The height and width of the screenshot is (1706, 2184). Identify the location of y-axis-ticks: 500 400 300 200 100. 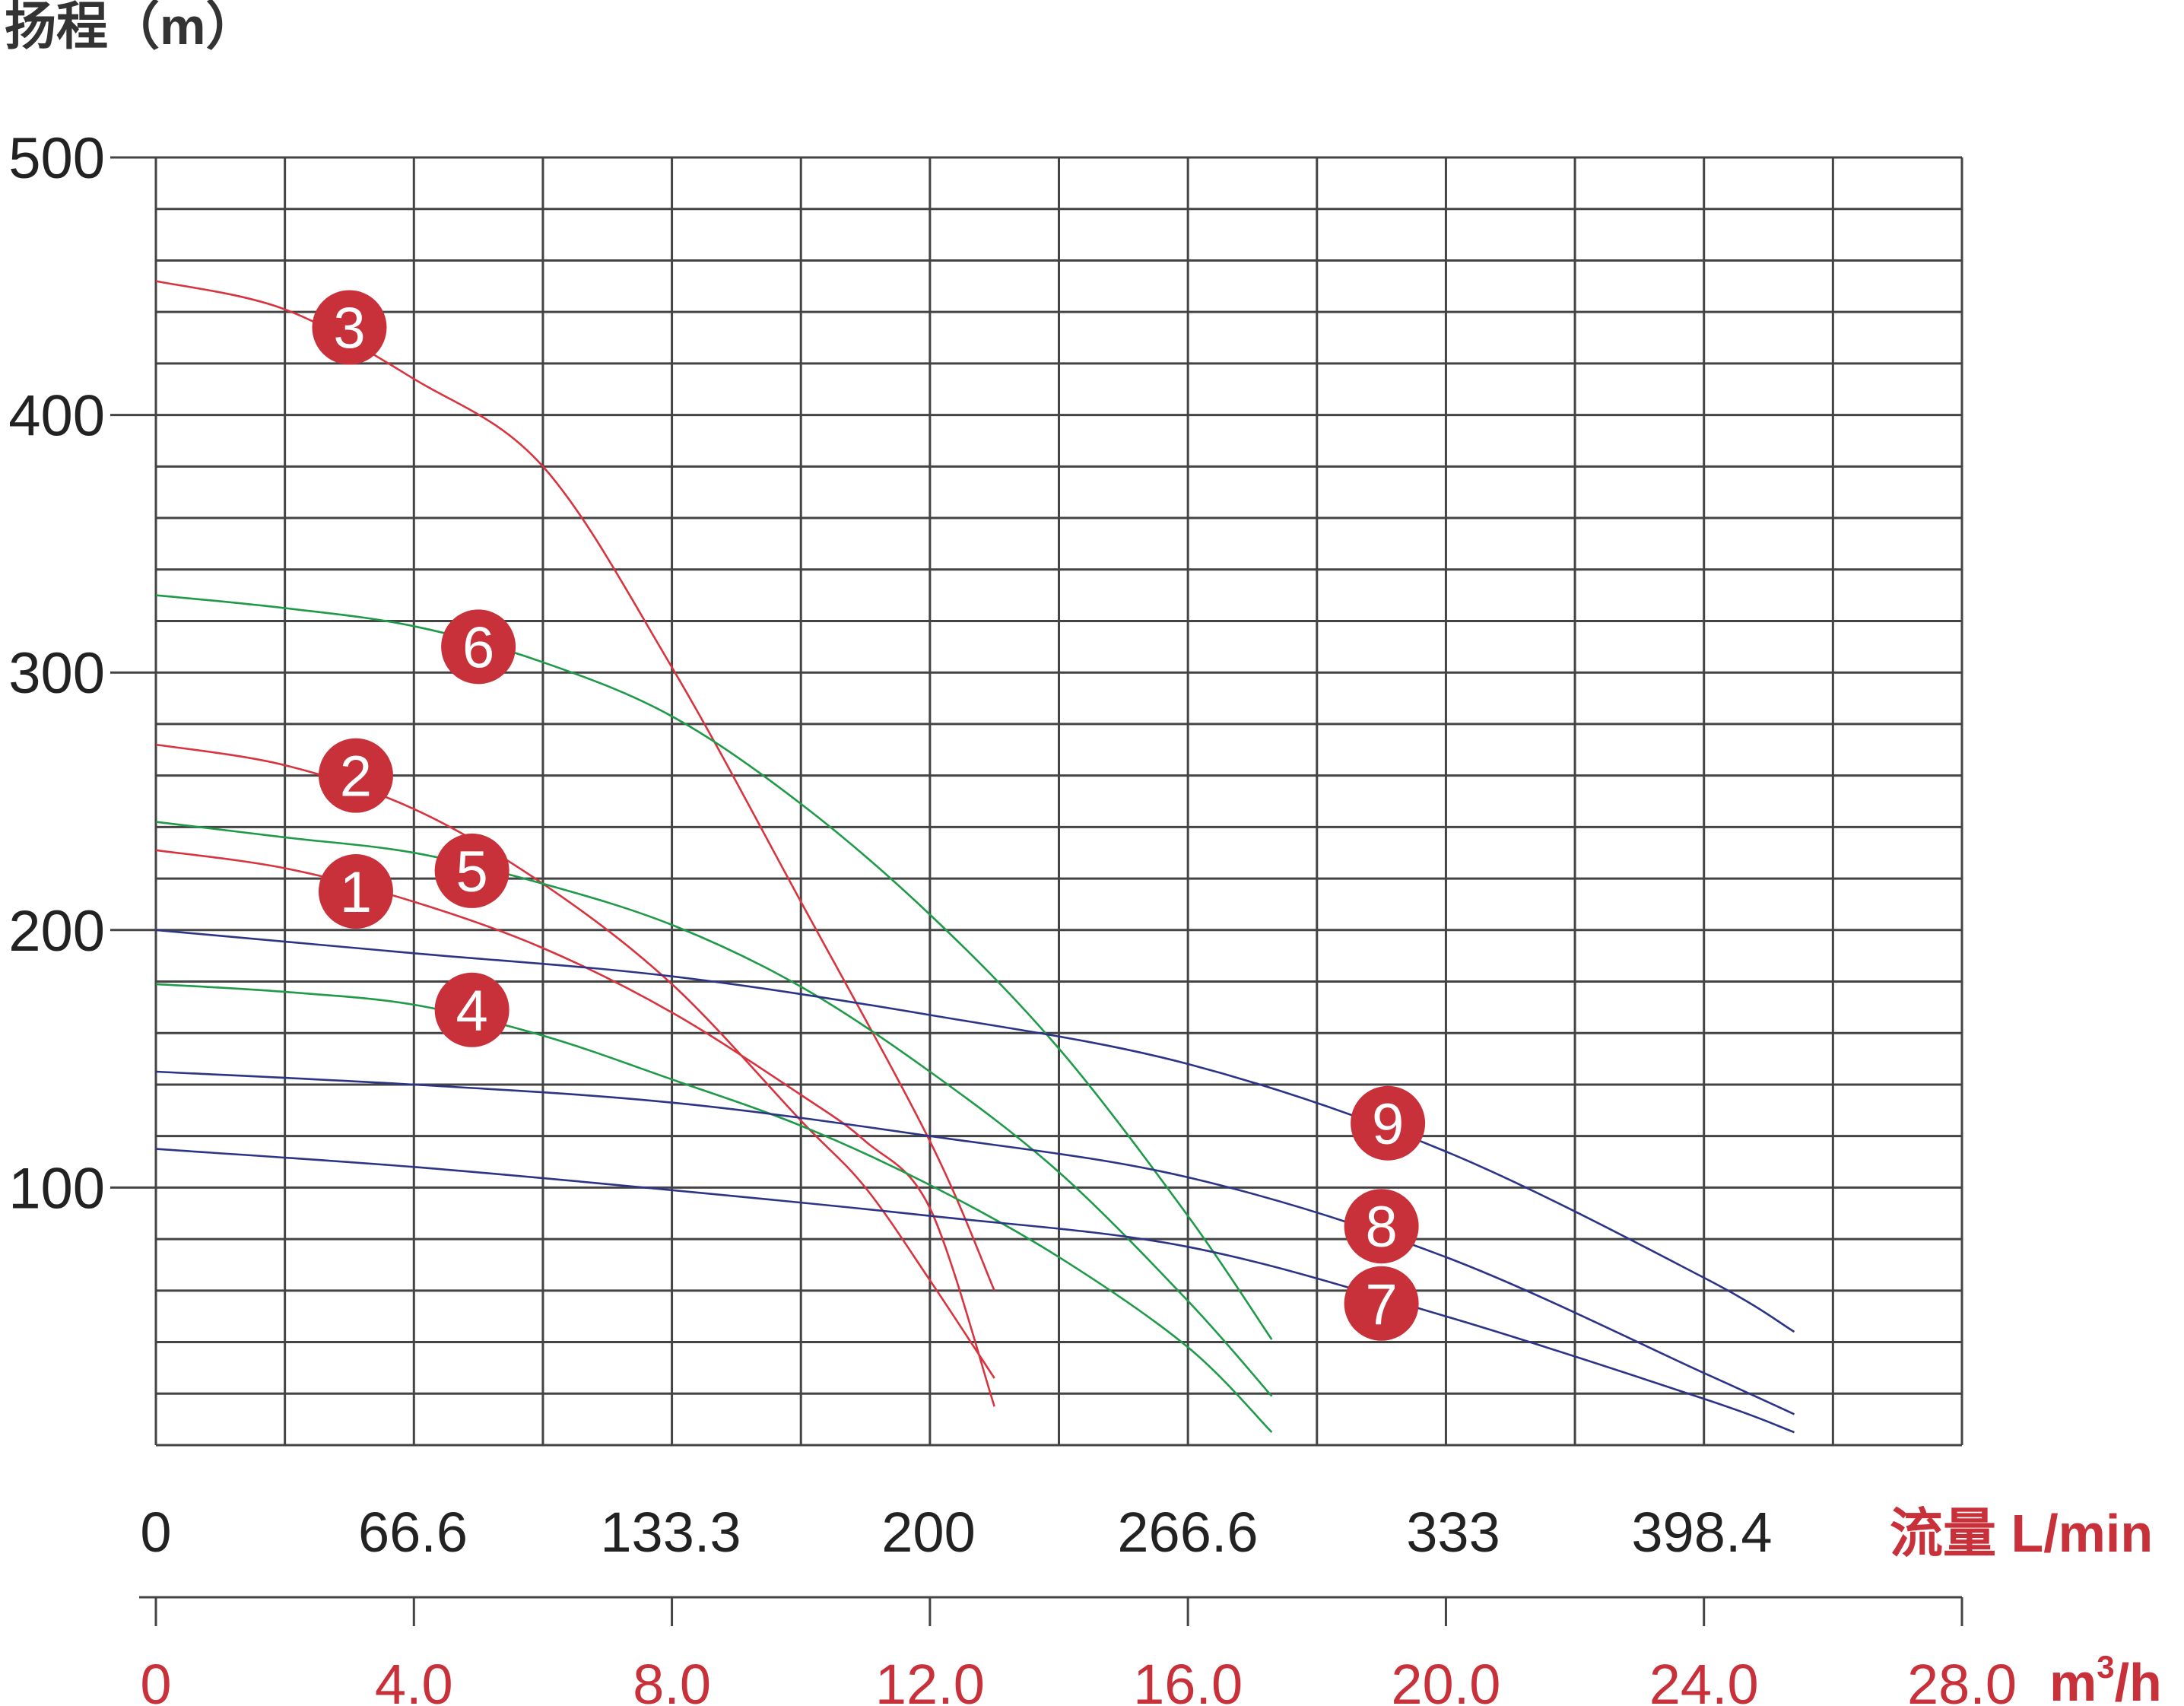
(82, 673).